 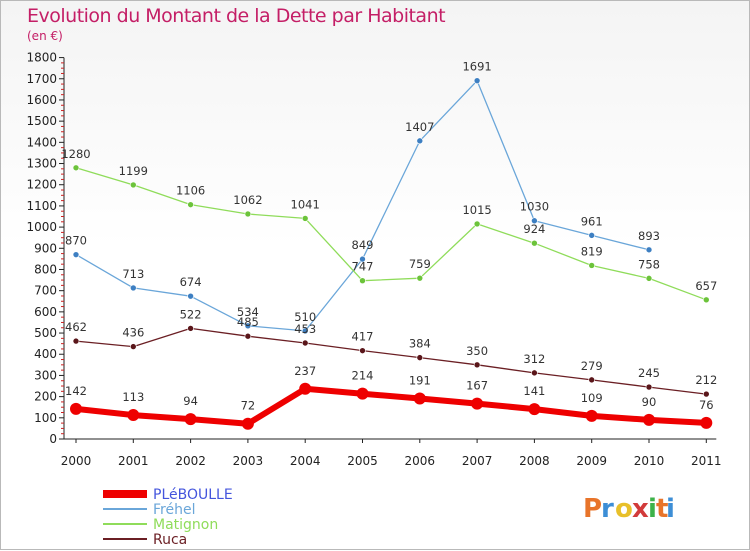 I want to click on series-line-ruca, so click(x=391, y=361).